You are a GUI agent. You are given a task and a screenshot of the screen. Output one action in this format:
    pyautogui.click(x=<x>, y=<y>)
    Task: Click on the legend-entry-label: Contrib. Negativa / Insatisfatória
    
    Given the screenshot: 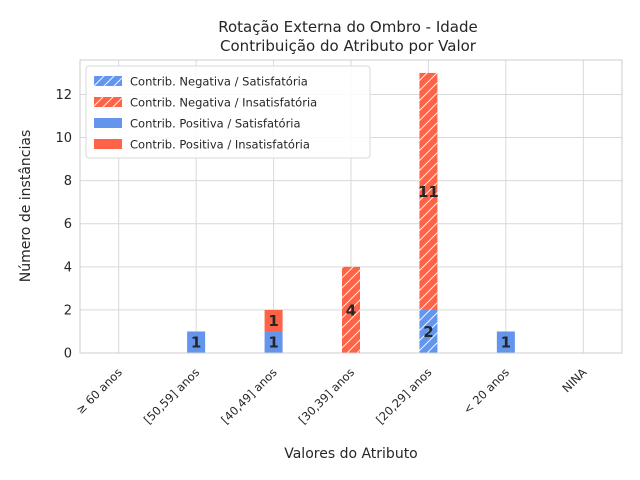 What is the action you would take?
    pyautogui.click(x=223, y=103)
    